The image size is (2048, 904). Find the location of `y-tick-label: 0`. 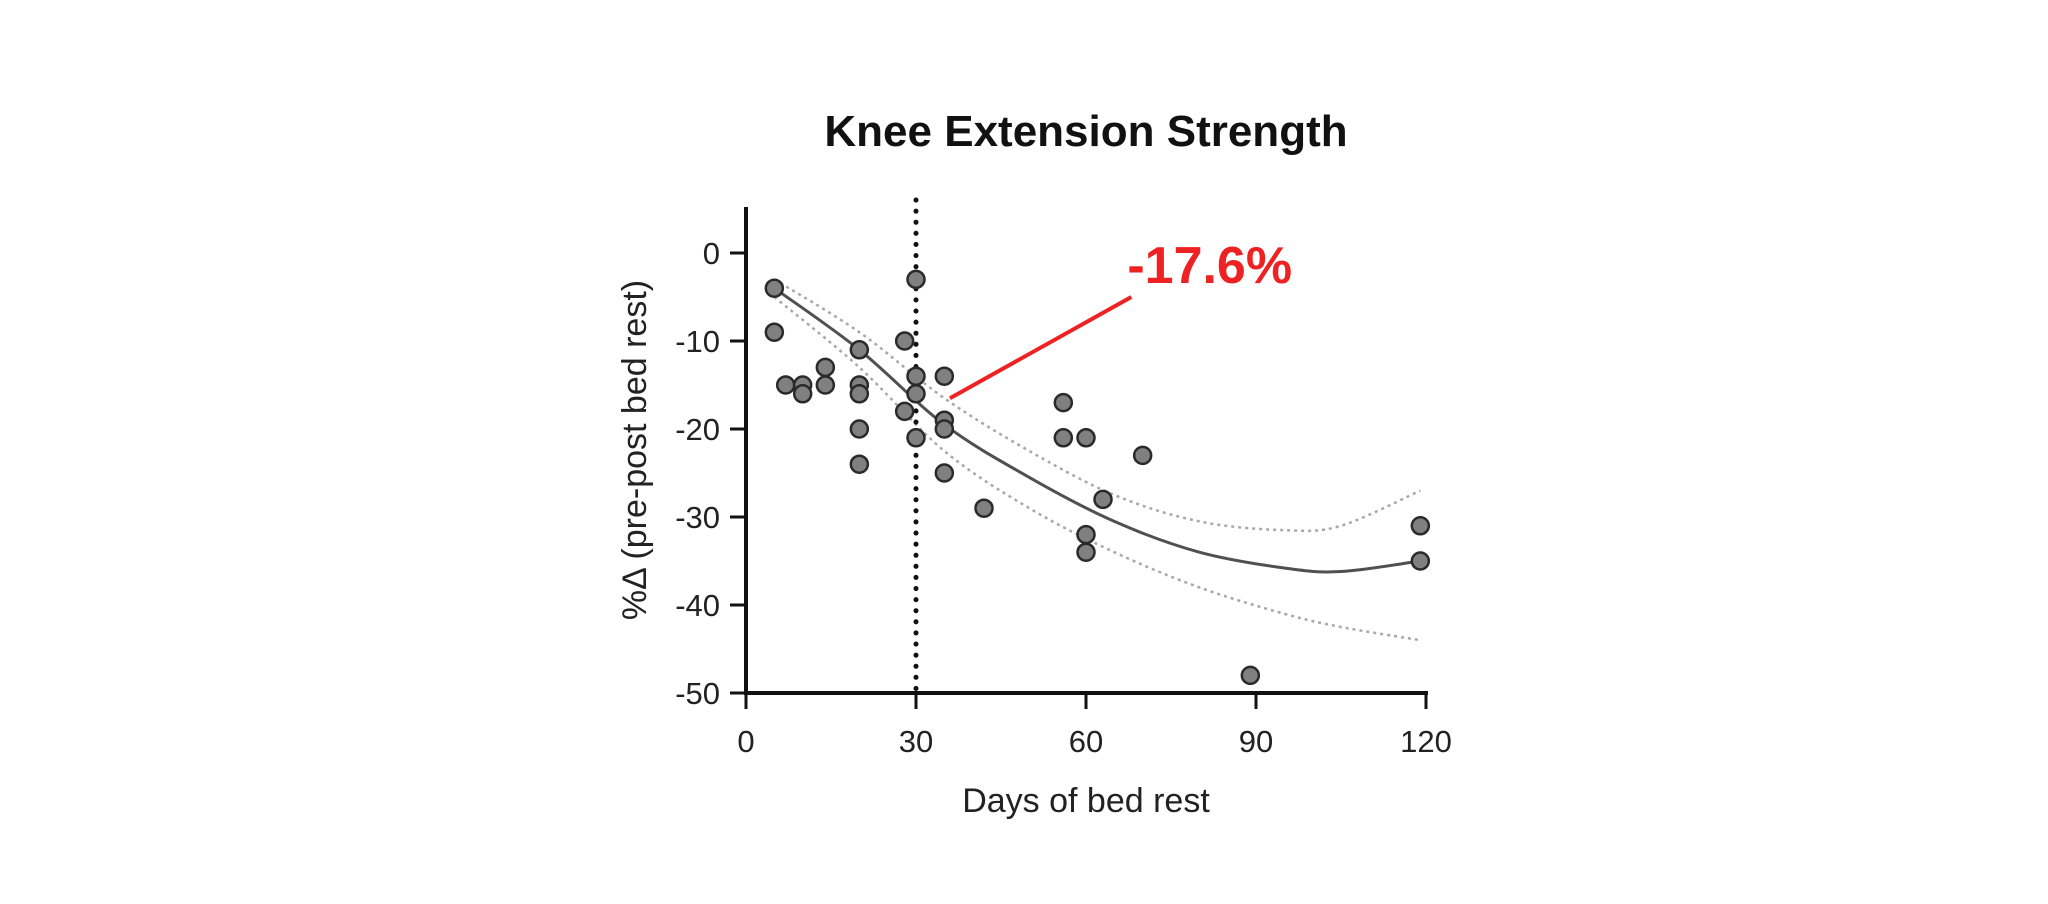

y-tick-label: 0 is located at coordinates (711, 253).